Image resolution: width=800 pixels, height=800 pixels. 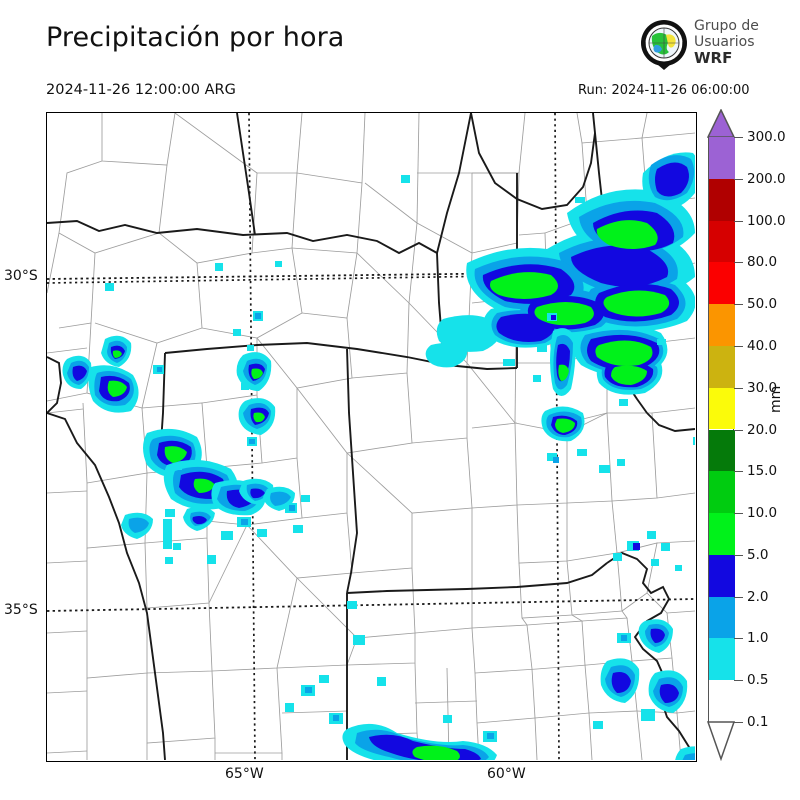 I want to click on colorbar-gradient, so click(x=721, y=429).